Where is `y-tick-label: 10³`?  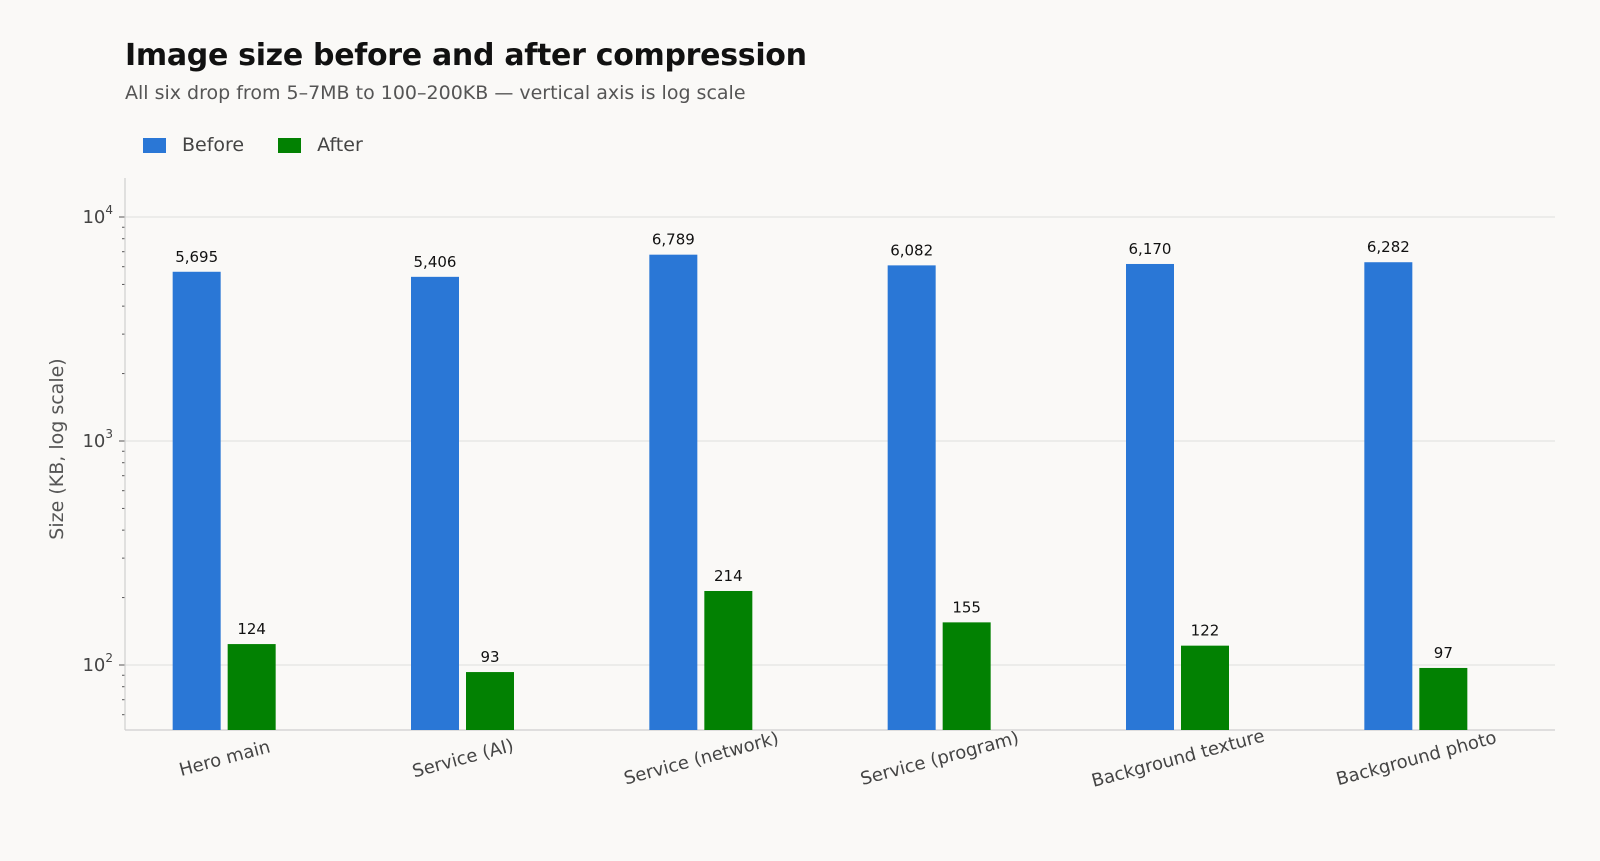 y-tick-label: 10³ is located at coordinates (97, 439).